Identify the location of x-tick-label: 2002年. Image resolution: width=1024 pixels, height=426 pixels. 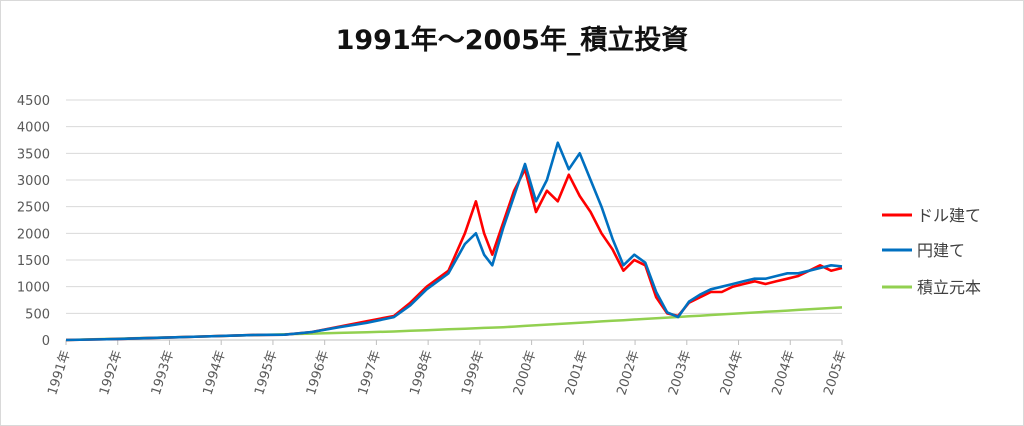
(628, 373).